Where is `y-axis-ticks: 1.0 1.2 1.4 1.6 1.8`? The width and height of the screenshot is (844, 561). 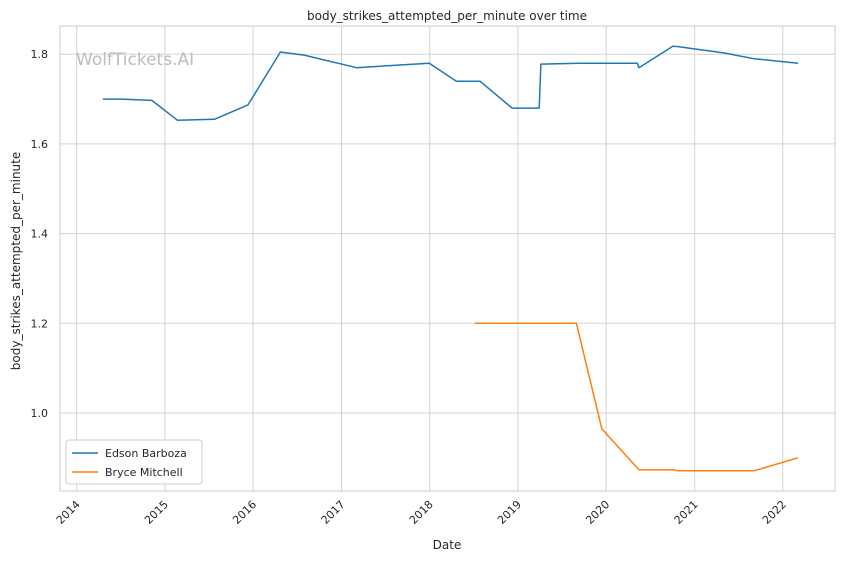 y-axis-ticks: 1.0 1.2 1.4 1.6 1.8 is located at coordinates (40, 234).